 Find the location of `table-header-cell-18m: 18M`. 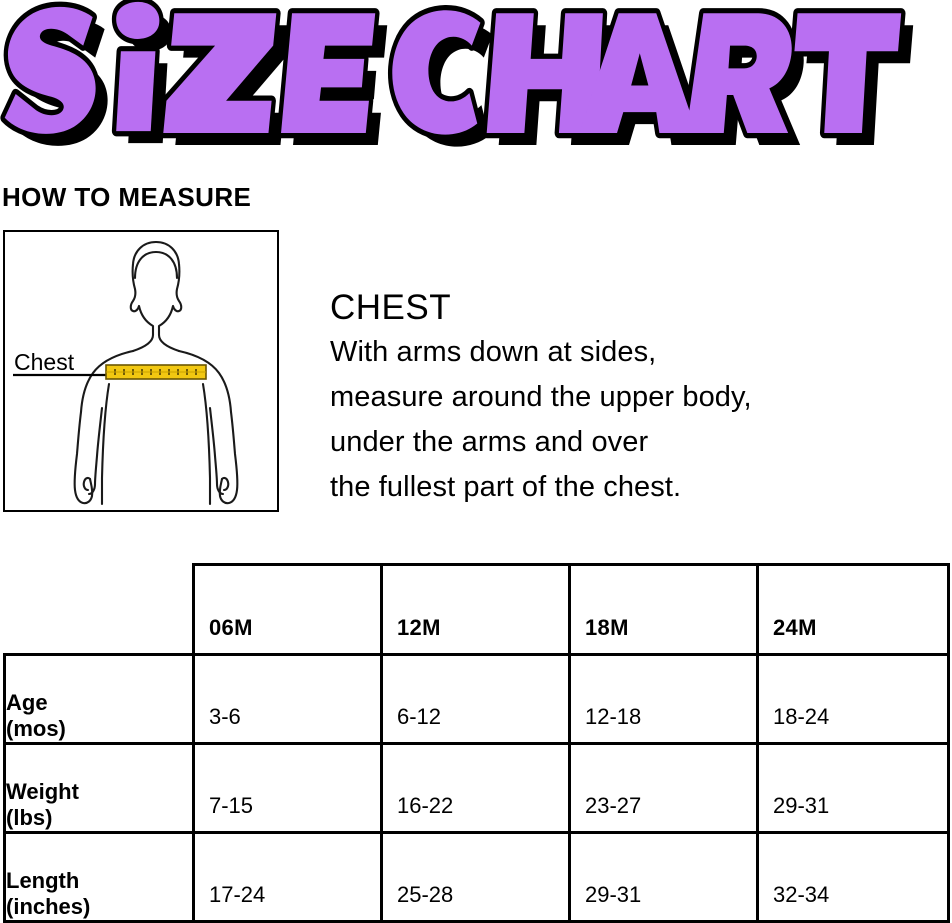

table-header-cell-18m: 18M is located at coordinates (663, 609).